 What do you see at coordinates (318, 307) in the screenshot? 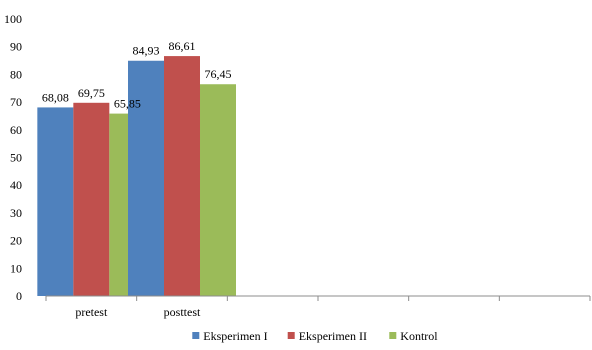
I see `x-axis: pretest posttest` at bounding box center [318, 307].